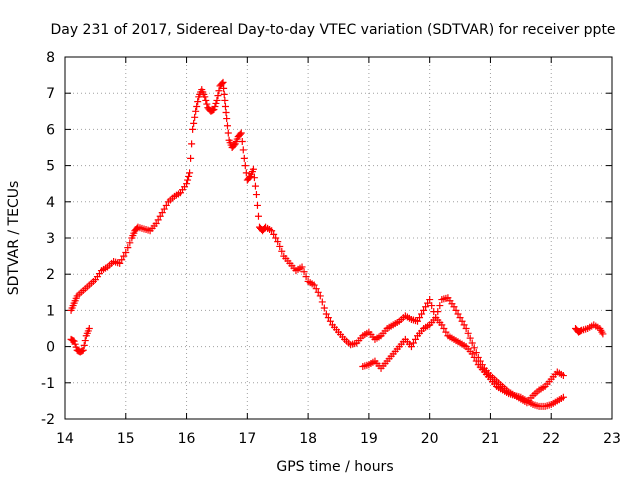  What do you see at coordinates (50, 275) in the screenshot?
I see `y-tick-label: 2` at bounding box center [50, 275].